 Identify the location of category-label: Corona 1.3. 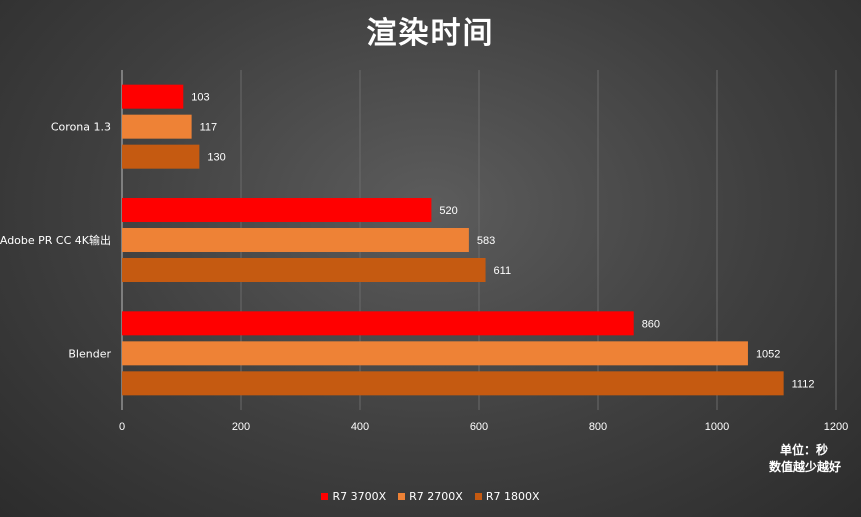
(81, 127).